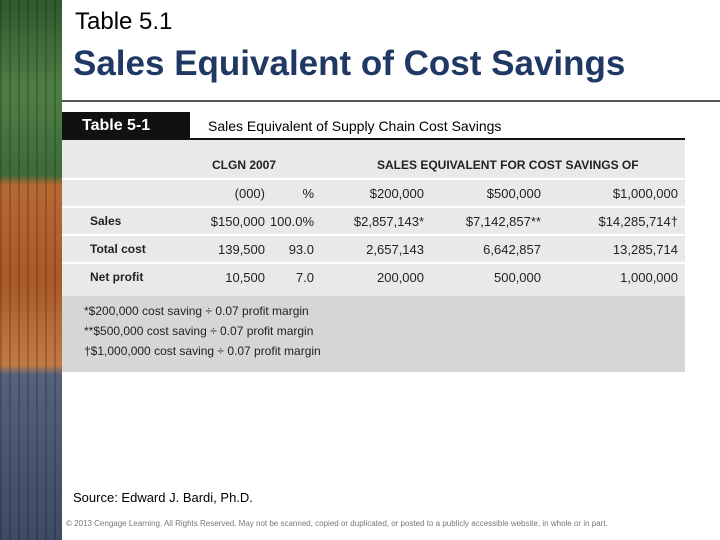 The height and width of the screenshot is (540, 720). I want to click on source: Source: Edward J. Bardi, Ph.D., so click(163, 497).